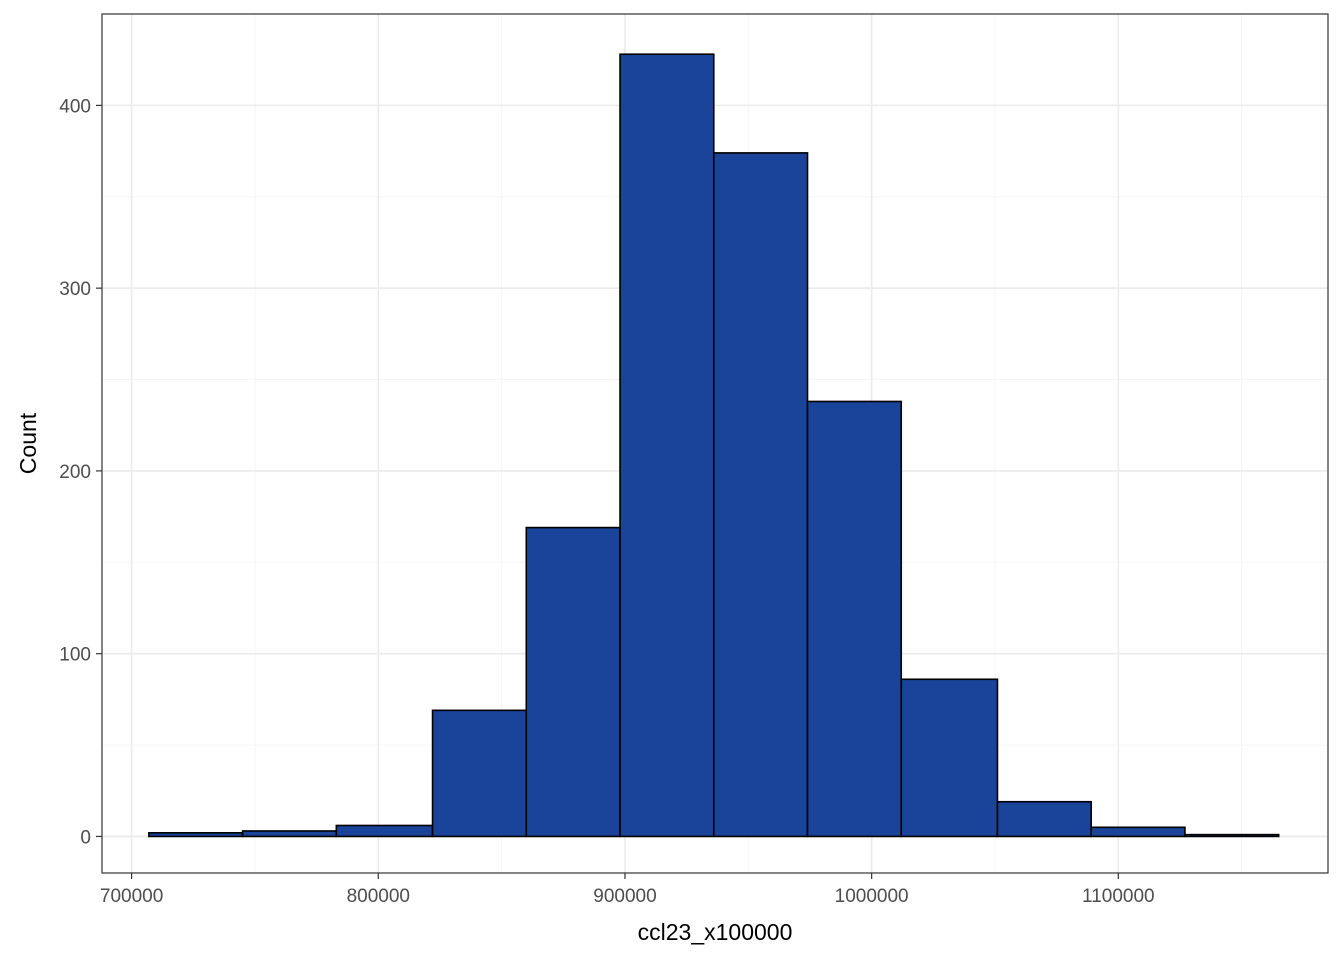  What do you see at coordinates (75, 472) in the screenshot?
I see `y-tick-label: 200` at bounding box center [75, 472].